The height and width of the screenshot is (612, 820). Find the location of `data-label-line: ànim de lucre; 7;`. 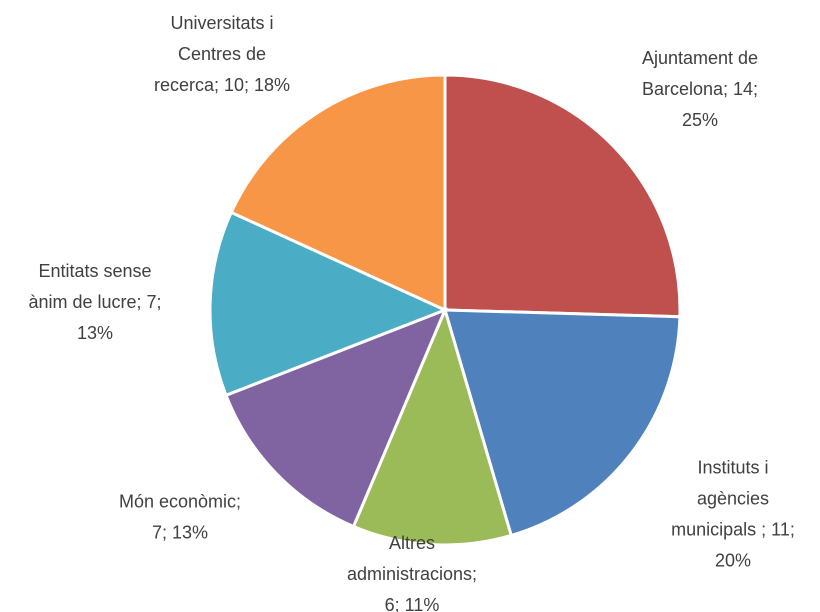

data-label-line: ànim de lucre; 7; is located at coordinates (94, 302).